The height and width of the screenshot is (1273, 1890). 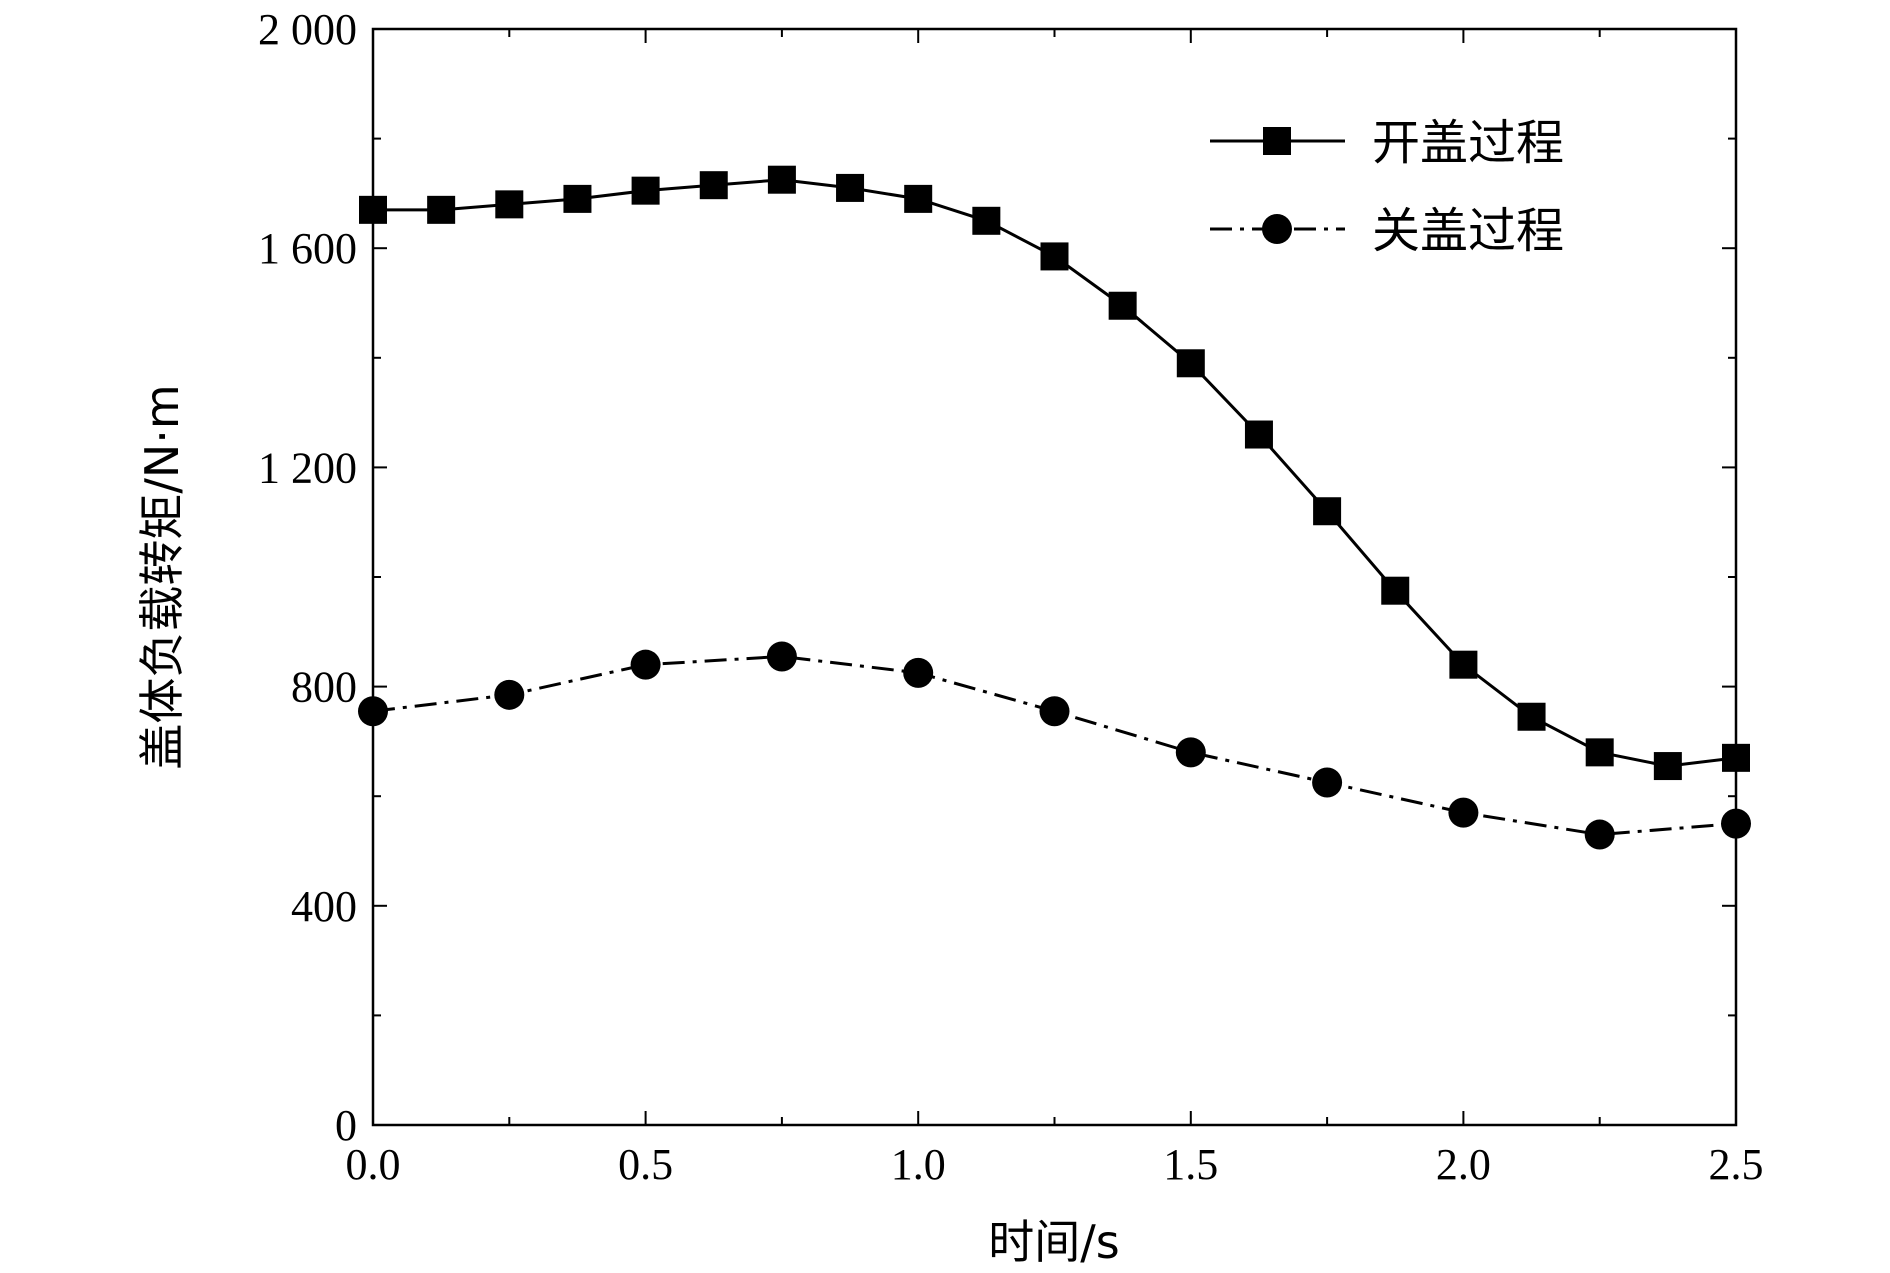 What do you see at coordinates (373, 1164) in the screenshot?
I see `x-tick-label: 0.0` at bounding box center [373, 1164].